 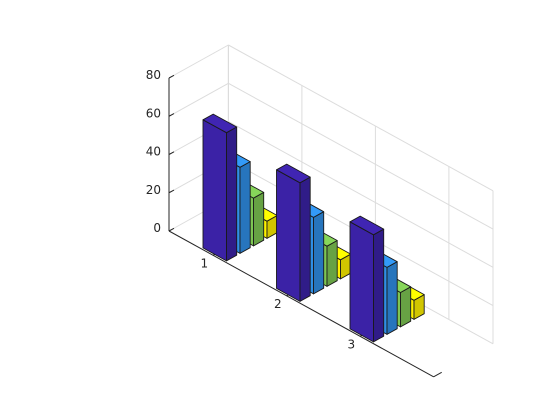 I want to click on z-tick-label: 80, so click(x=153, y=75).